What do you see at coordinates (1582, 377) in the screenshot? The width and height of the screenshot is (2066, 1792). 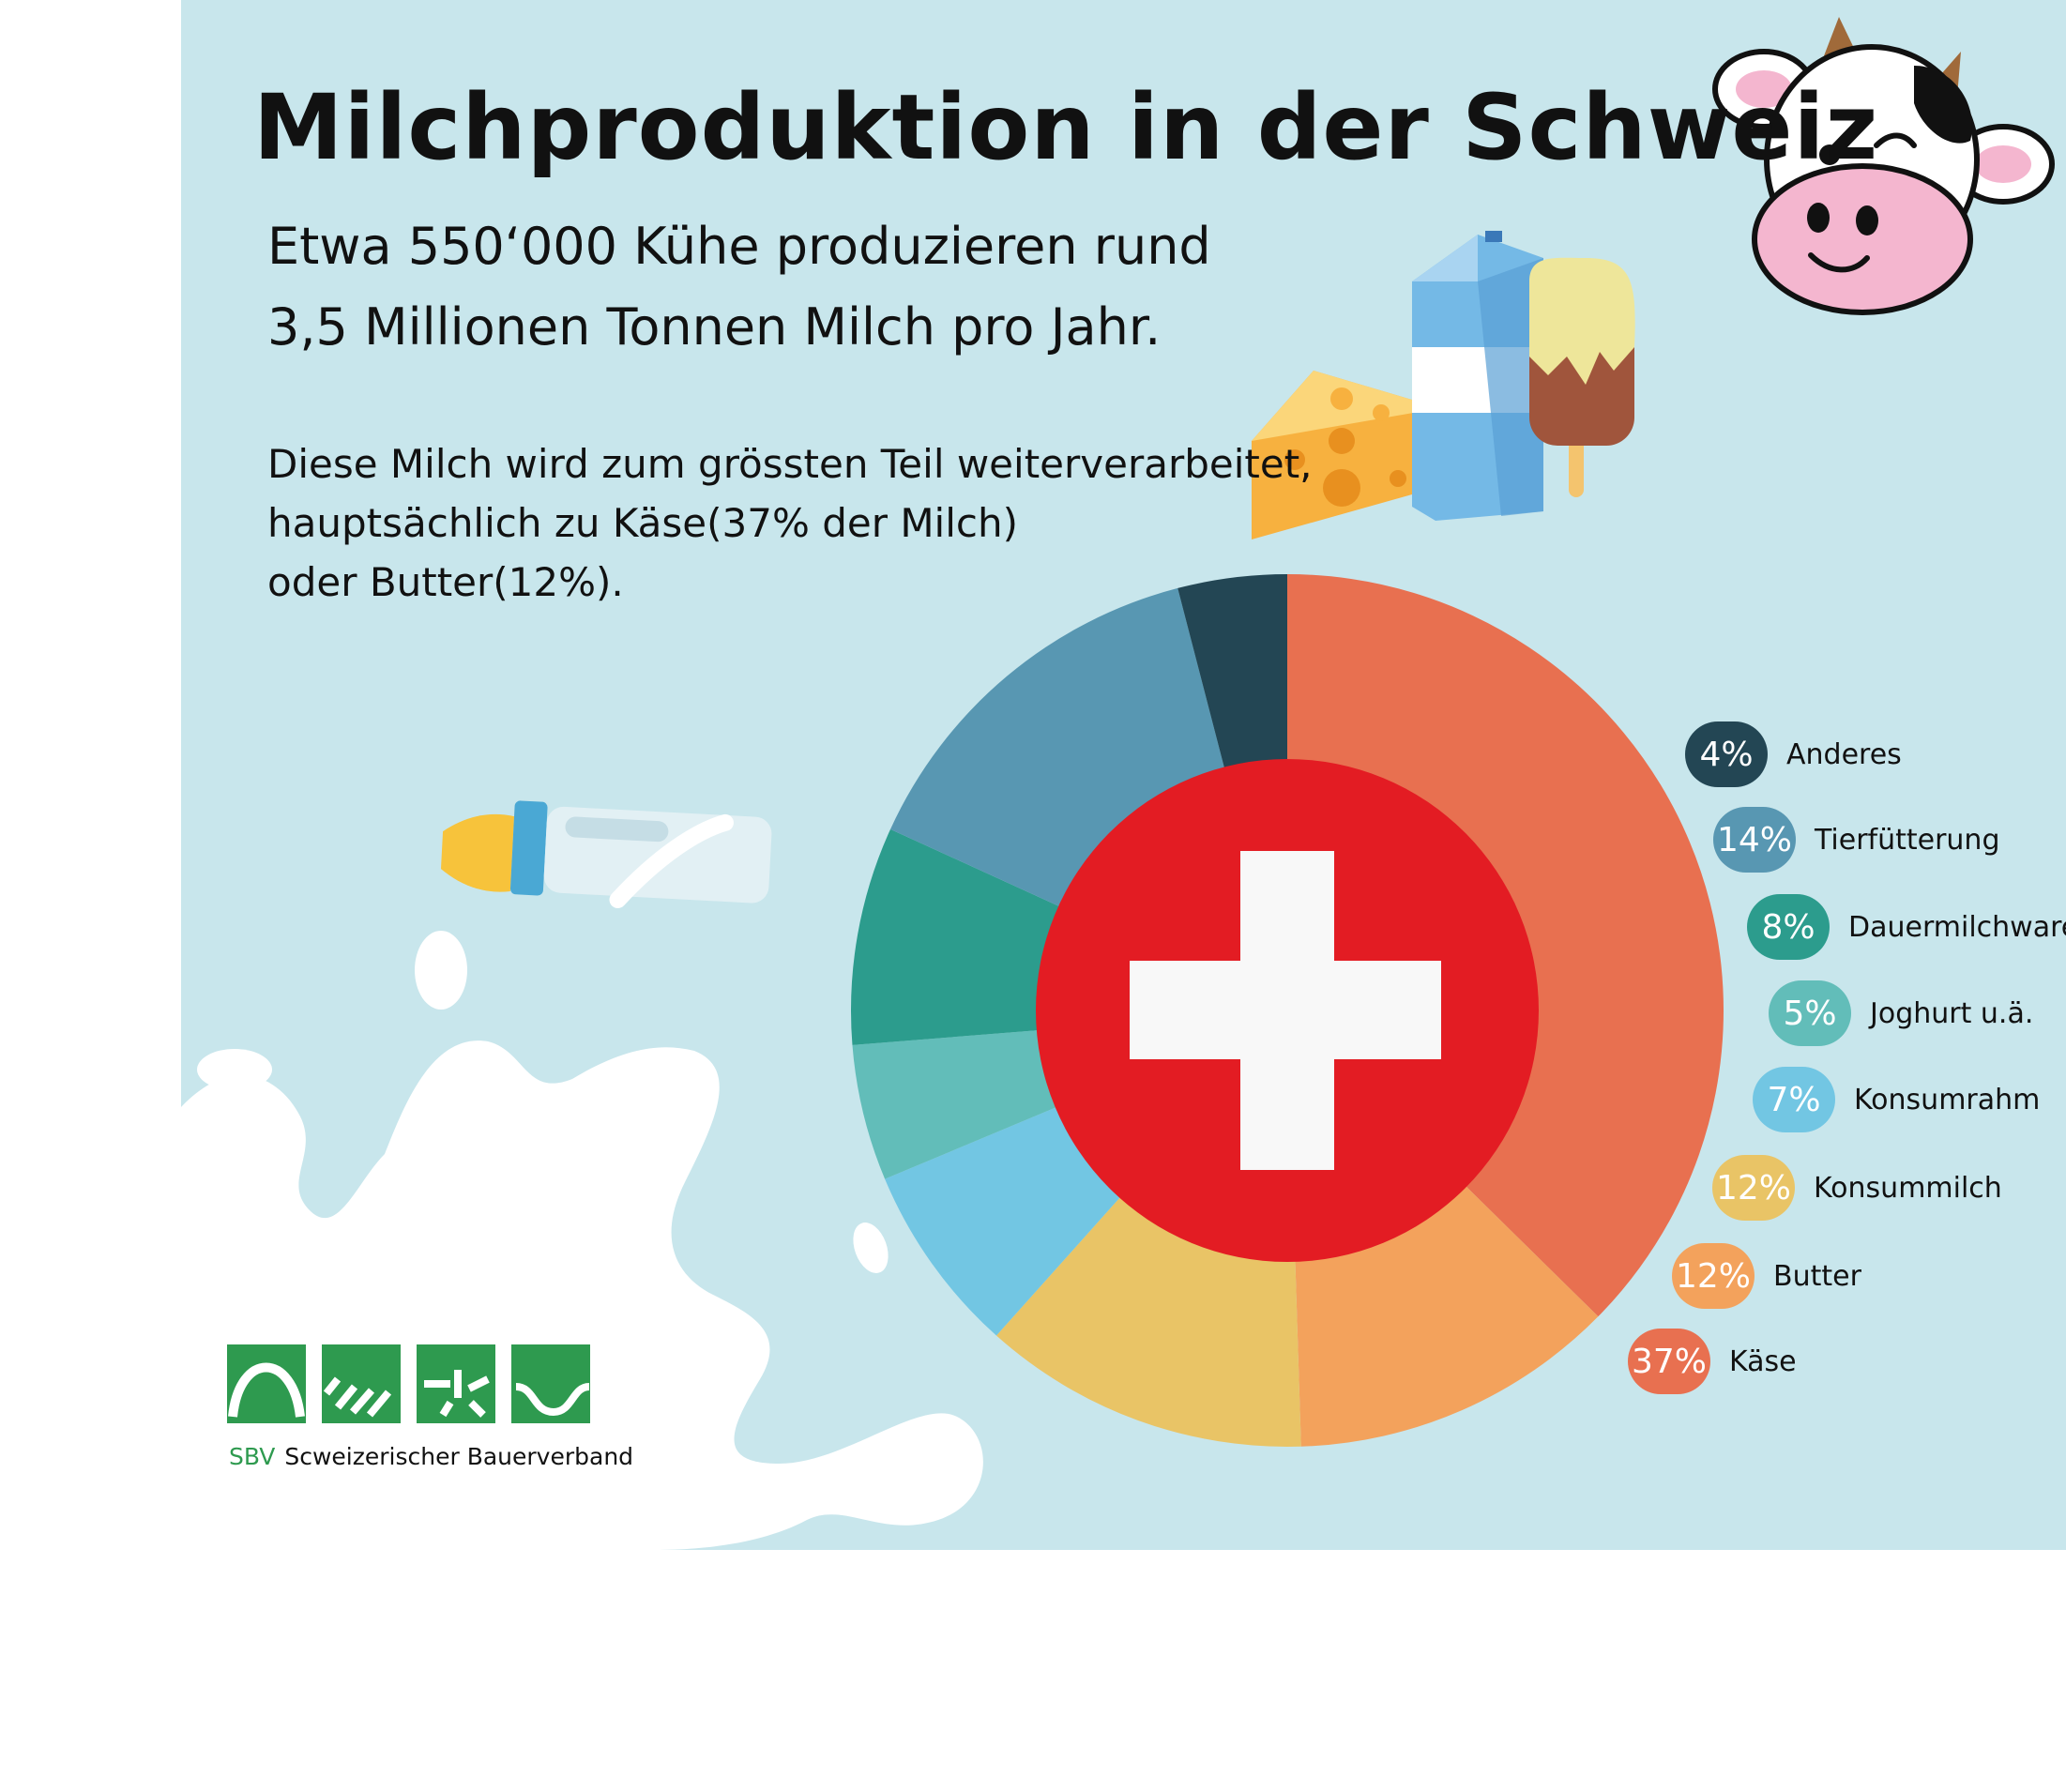 I see `ice-cream-icon` at bounding box center [1582, 377].